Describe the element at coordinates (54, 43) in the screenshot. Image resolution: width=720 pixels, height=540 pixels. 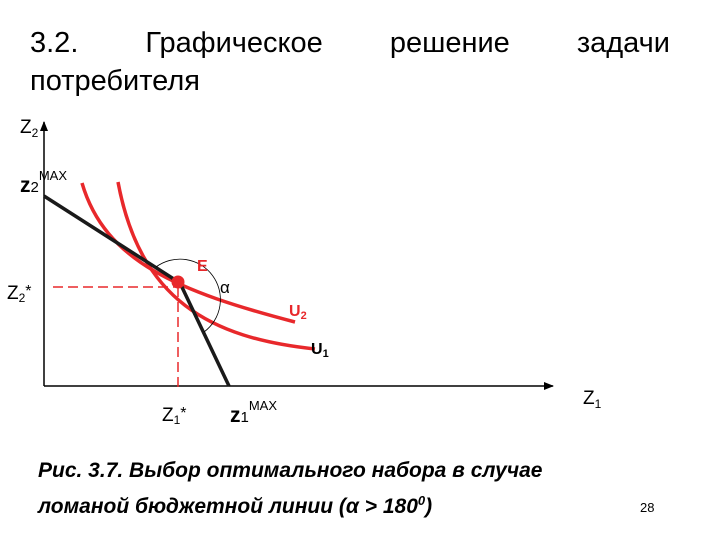
I see `title-word-1: 3.2.` at that location.